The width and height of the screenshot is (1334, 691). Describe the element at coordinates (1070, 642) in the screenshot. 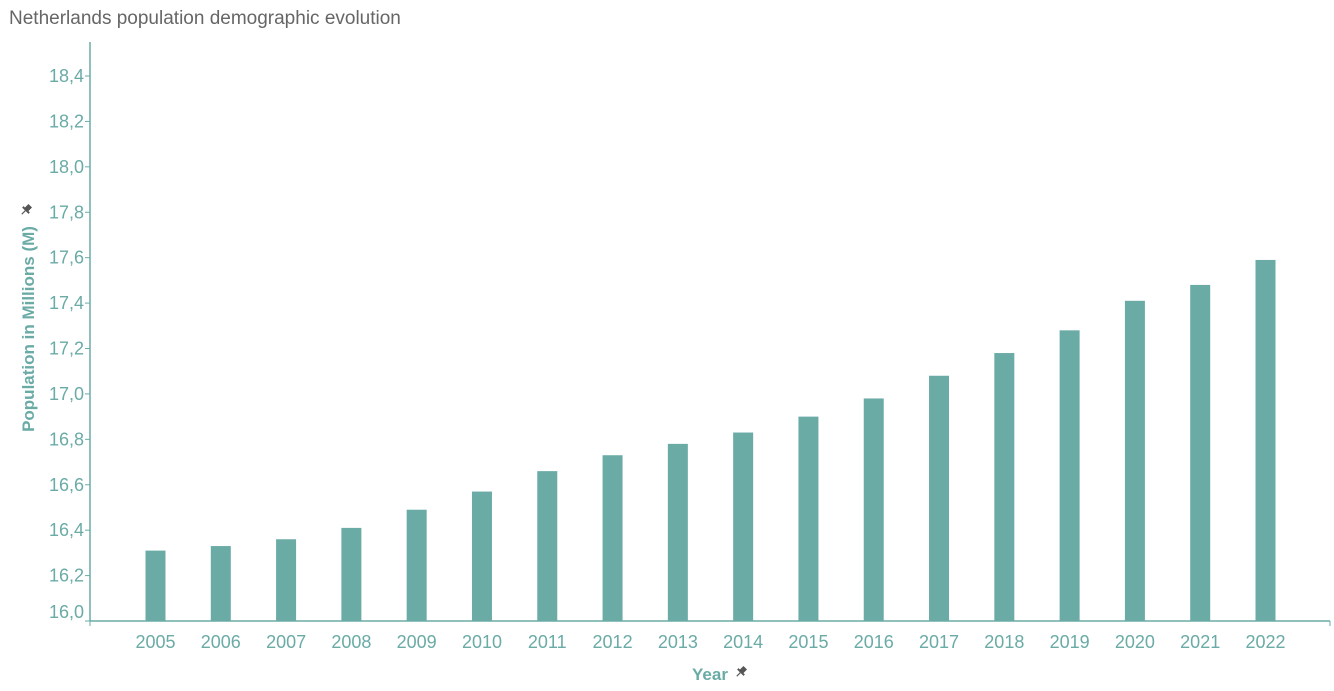

I see `x-tick-label: 2019` at that location.